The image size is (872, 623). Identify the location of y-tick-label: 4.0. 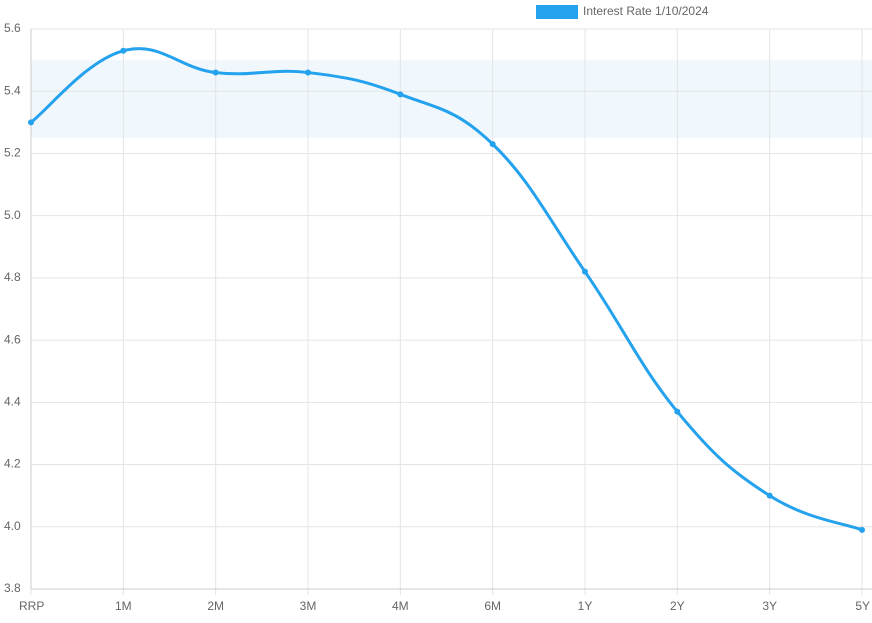
(12, 526).